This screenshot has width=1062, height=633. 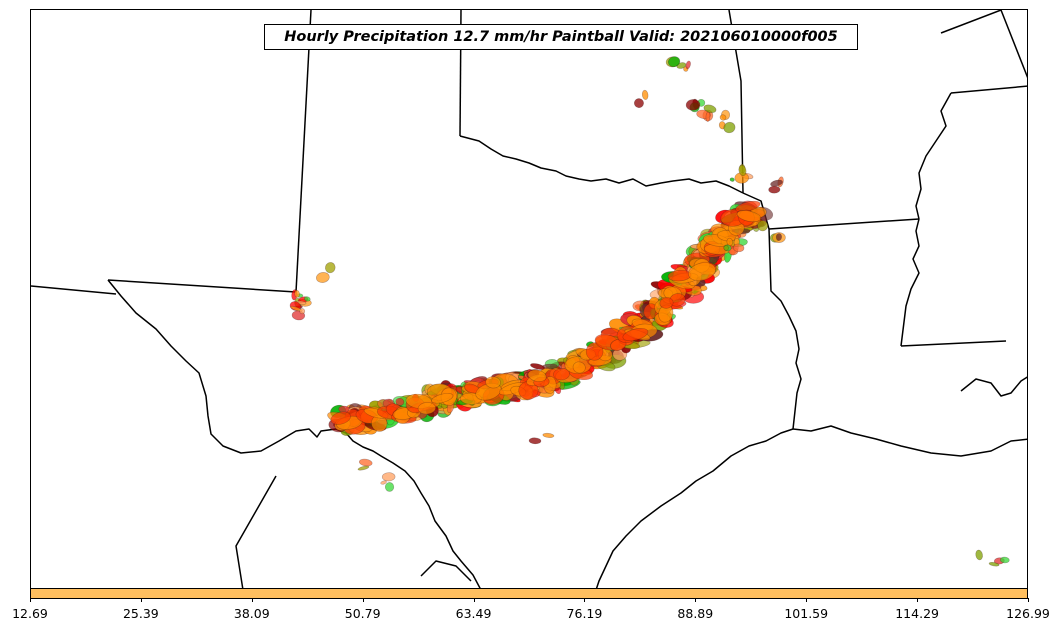 I want to click on colorbar-tick-label: 126.99, so click(x=1028, y=613).